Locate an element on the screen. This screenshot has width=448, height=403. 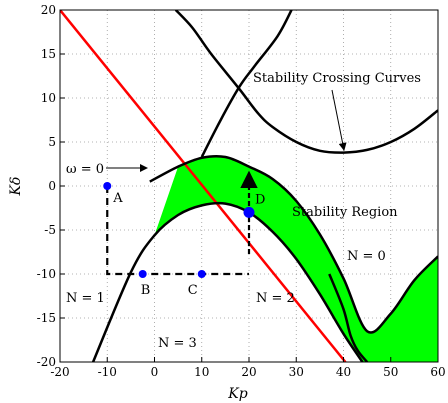
x-tick-label: 40 is located at coordinates (343, 372).